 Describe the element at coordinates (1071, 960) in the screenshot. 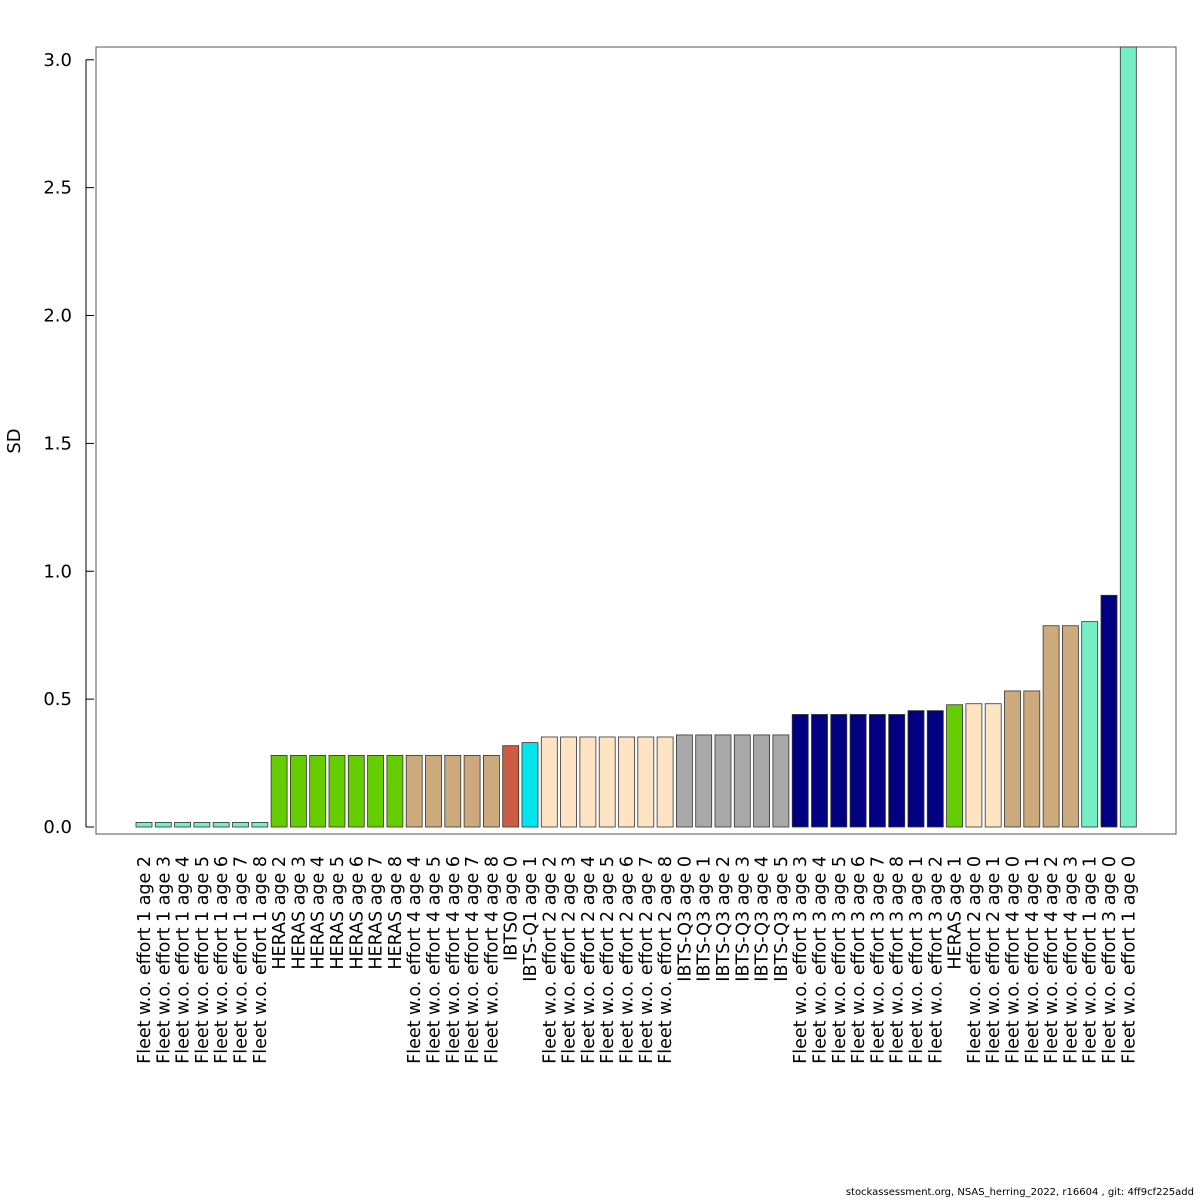

I see `category-label: Fleet w.o. effort 4 age 3` at that location.